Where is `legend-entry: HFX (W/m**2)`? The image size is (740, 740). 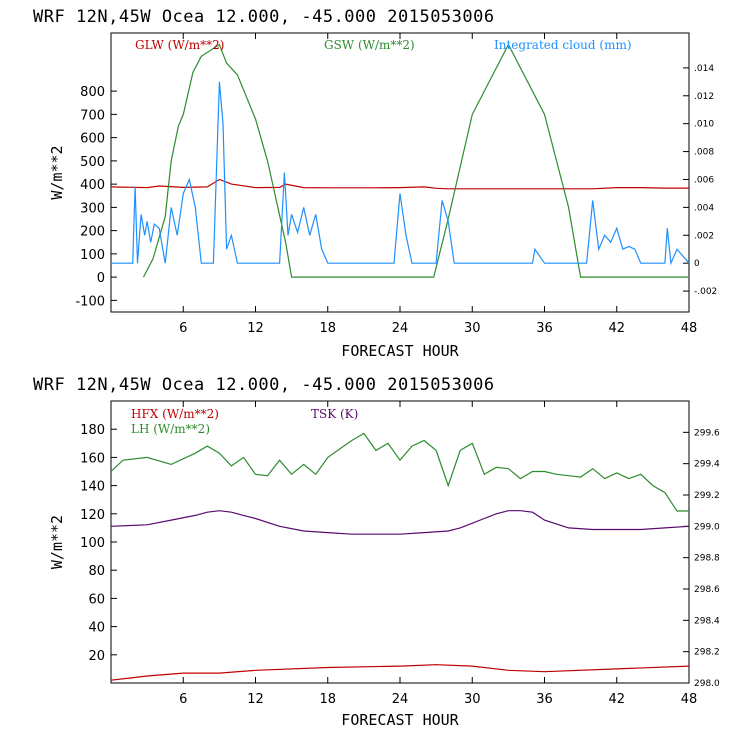
legend-entry: HFX (W/m**2) is located at coordinates (175, 414).